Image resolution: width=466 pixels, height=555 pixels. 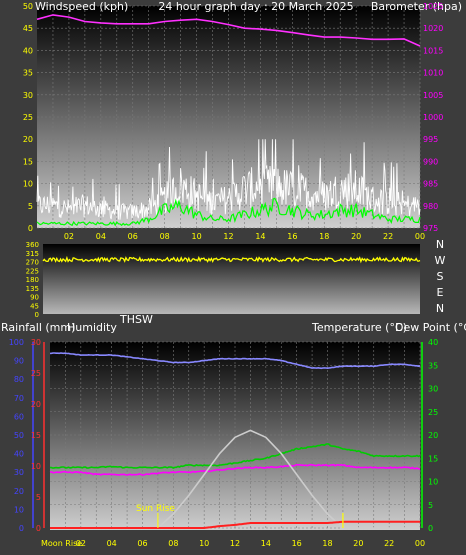 What do you see at coordinates (28, 73) in the screenshot?
I see `wind-y-tick-label: 35` at bounding box center [28, 73].